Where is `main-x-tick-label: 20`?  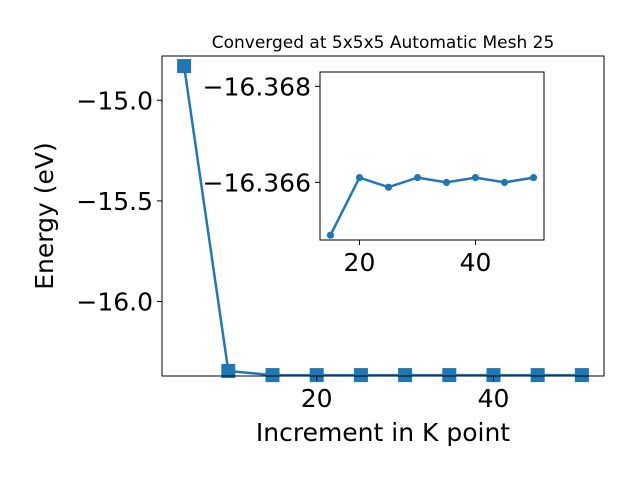 main-x-tick-label: 20 is located at coordinates (317, 398).